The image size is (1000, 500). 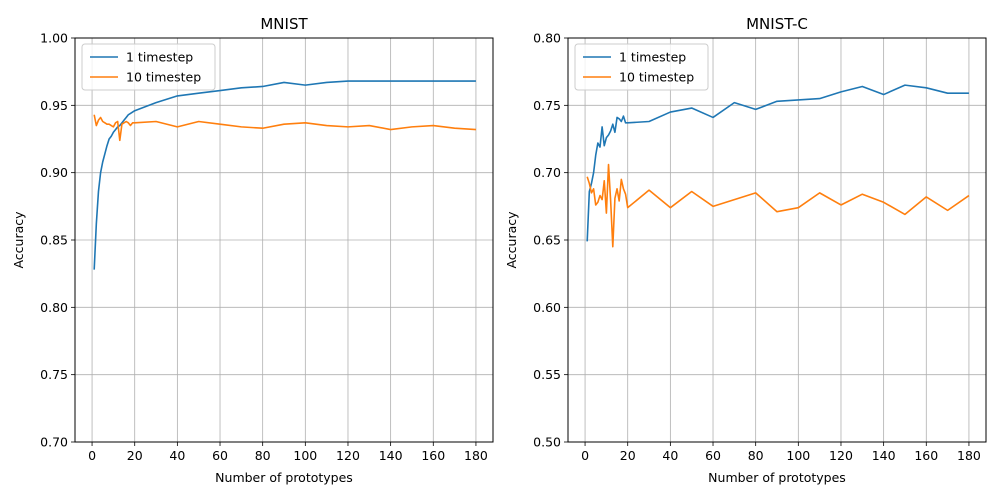 I want to click on y-tick-label: 0.55, so click(x=547, y=374).